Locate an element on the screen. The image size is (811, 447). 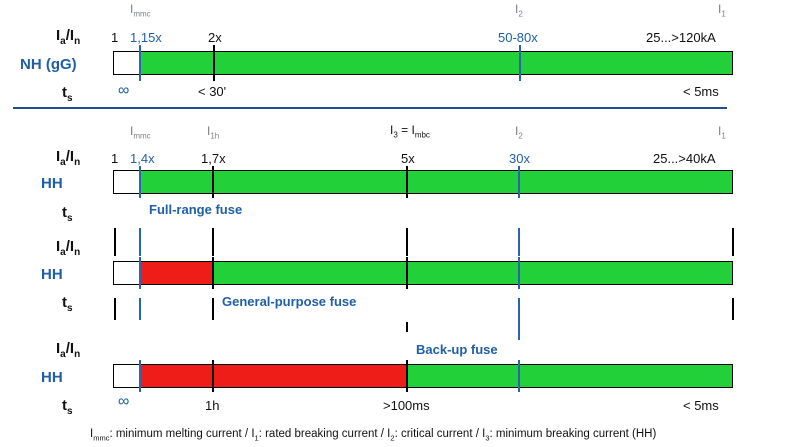
symbol-i1: I1 is located at coordinates (722, 10).